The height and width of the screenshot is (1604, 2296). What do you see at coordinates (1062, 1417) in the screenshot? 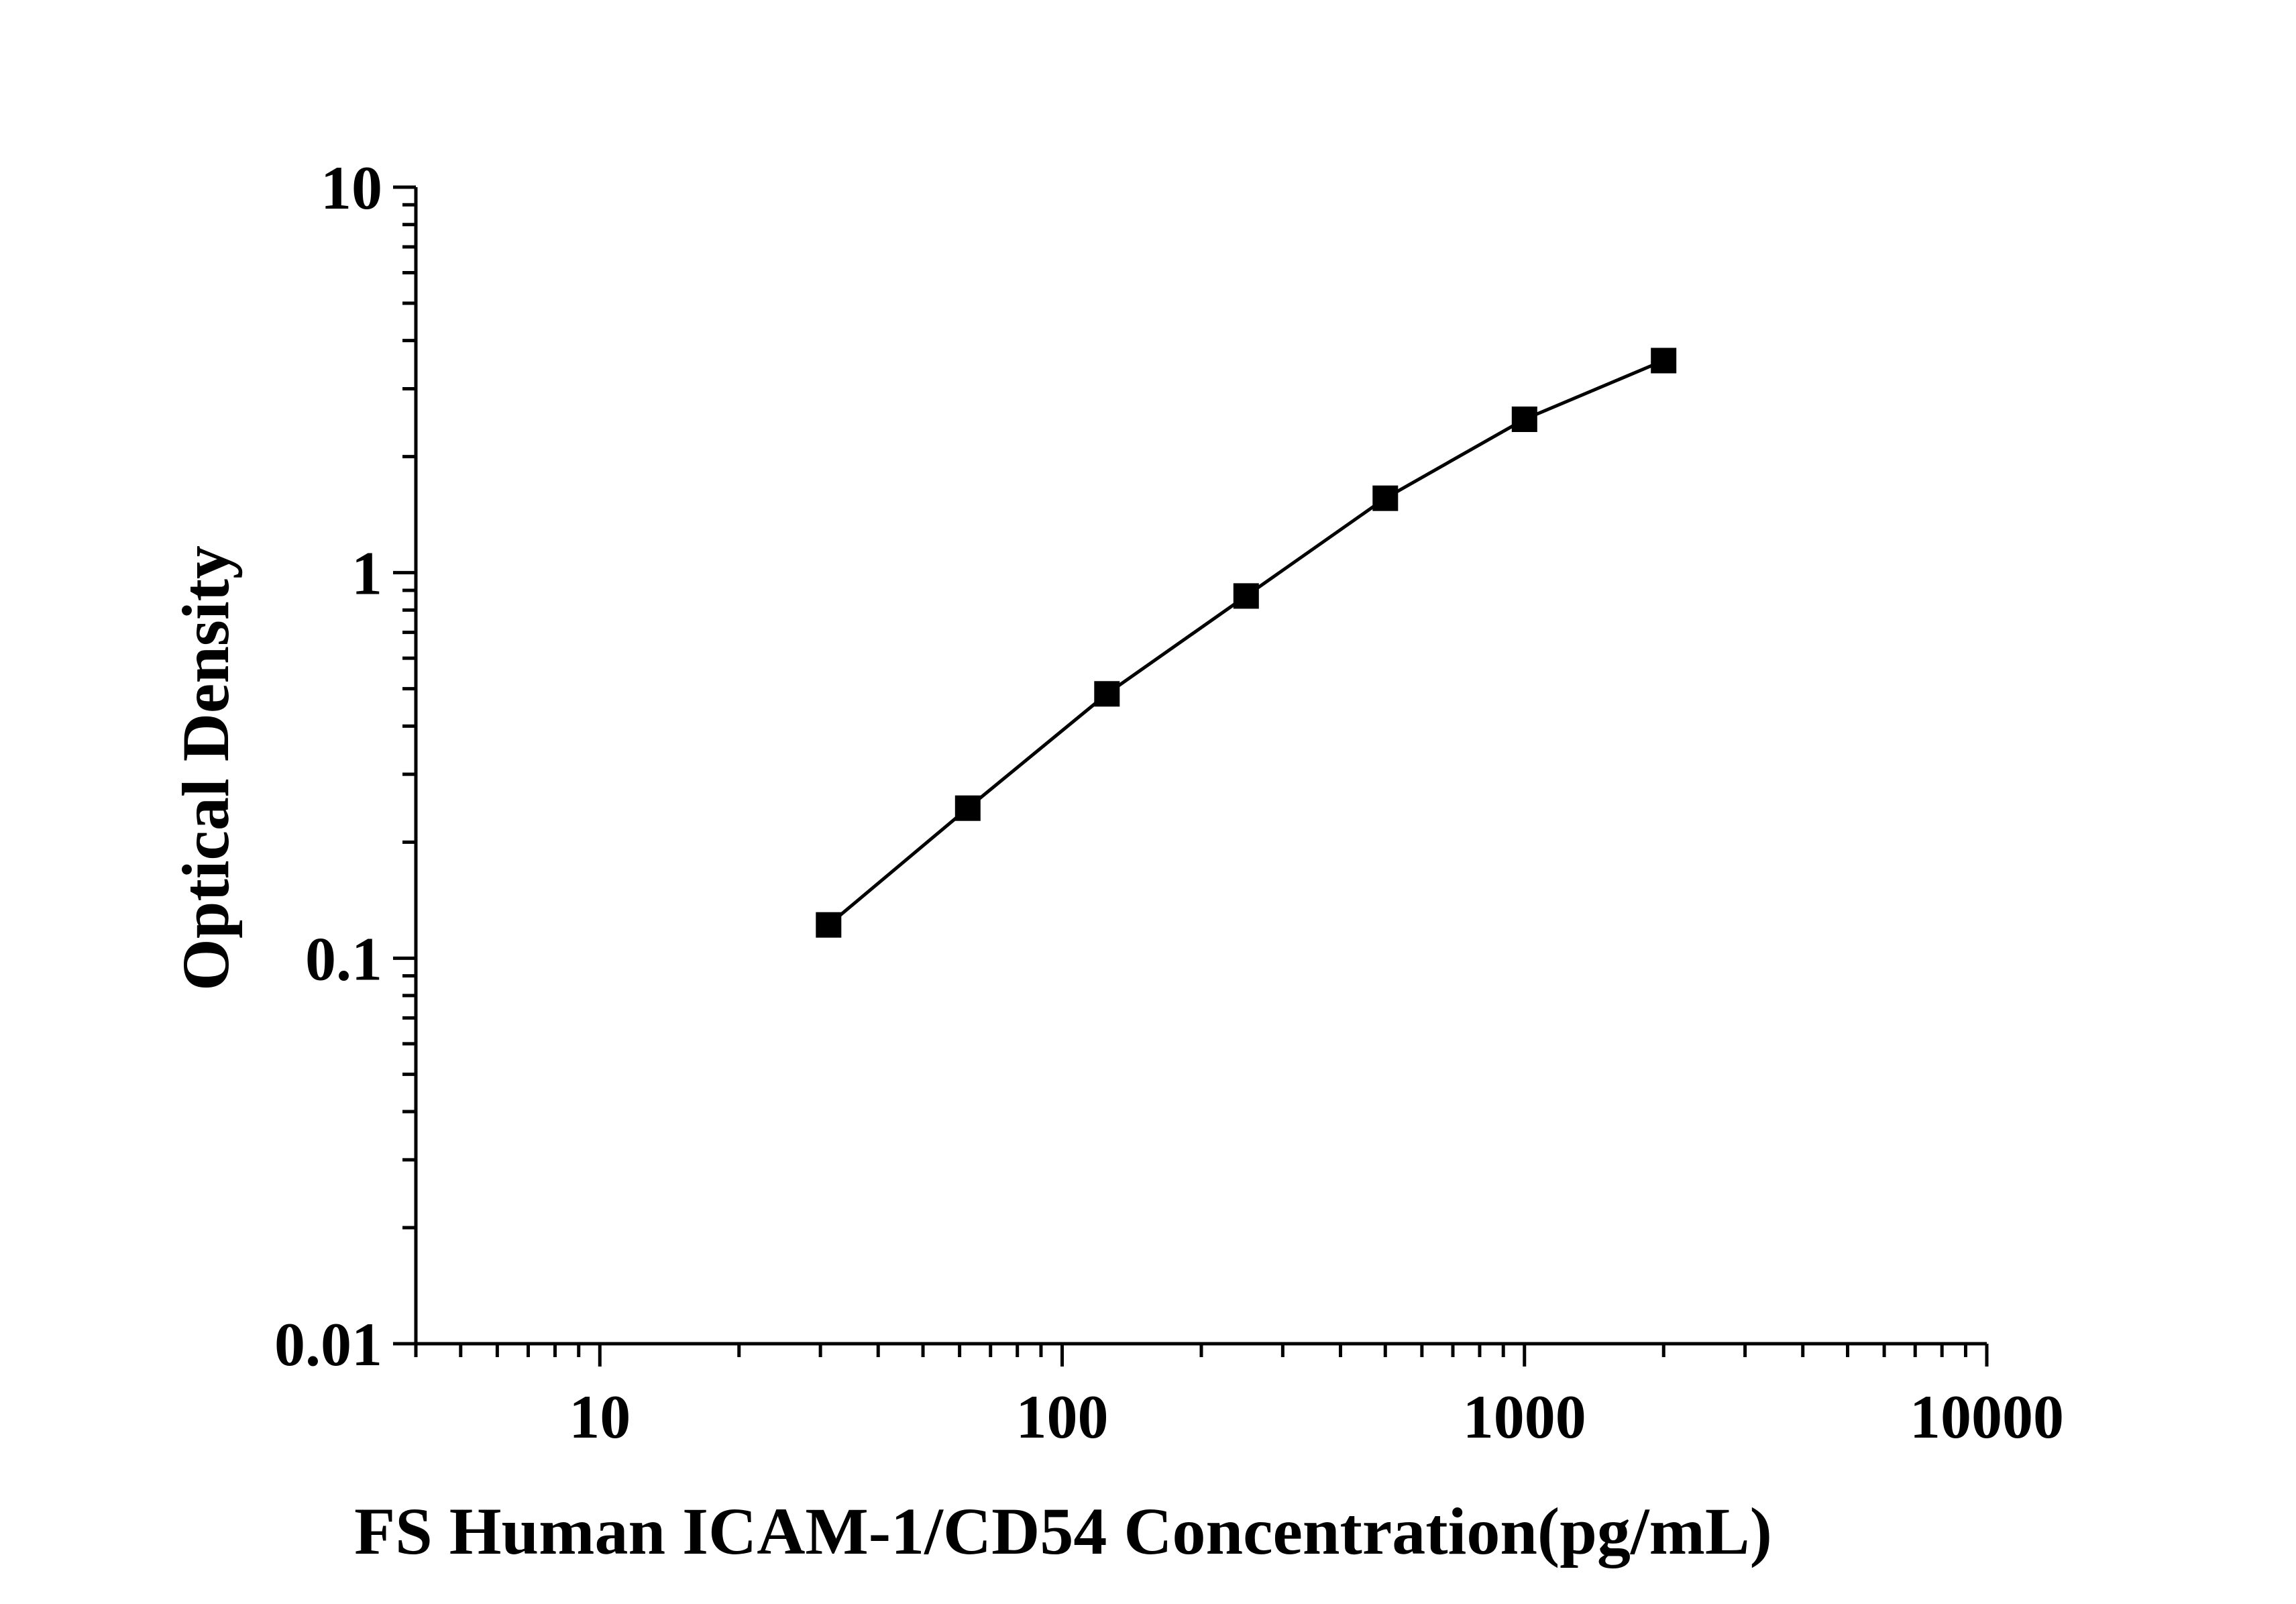
I see `x-tick-label: 100` at bounding box center [1062, 1417].